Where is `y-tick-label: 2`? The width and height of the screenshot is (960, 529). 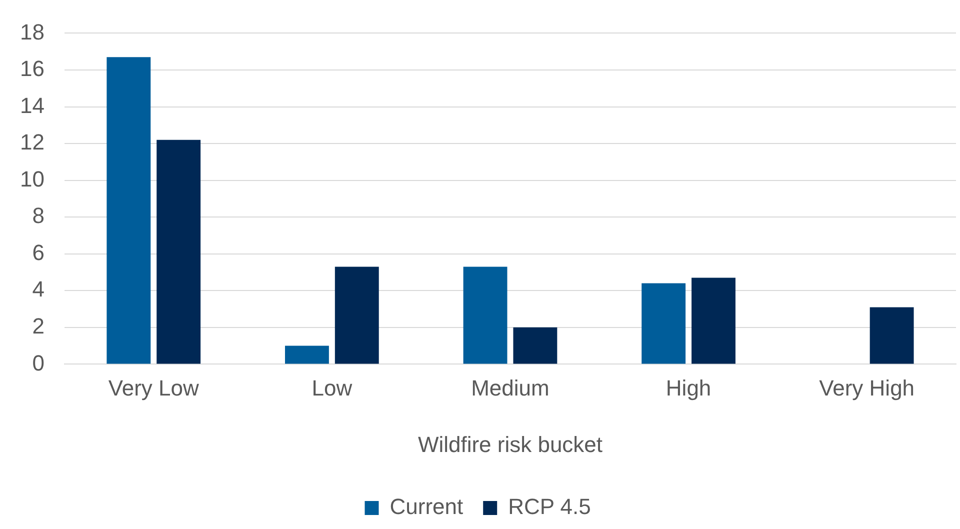
y-tick-label: 2 is located at coordinates (38, 325).